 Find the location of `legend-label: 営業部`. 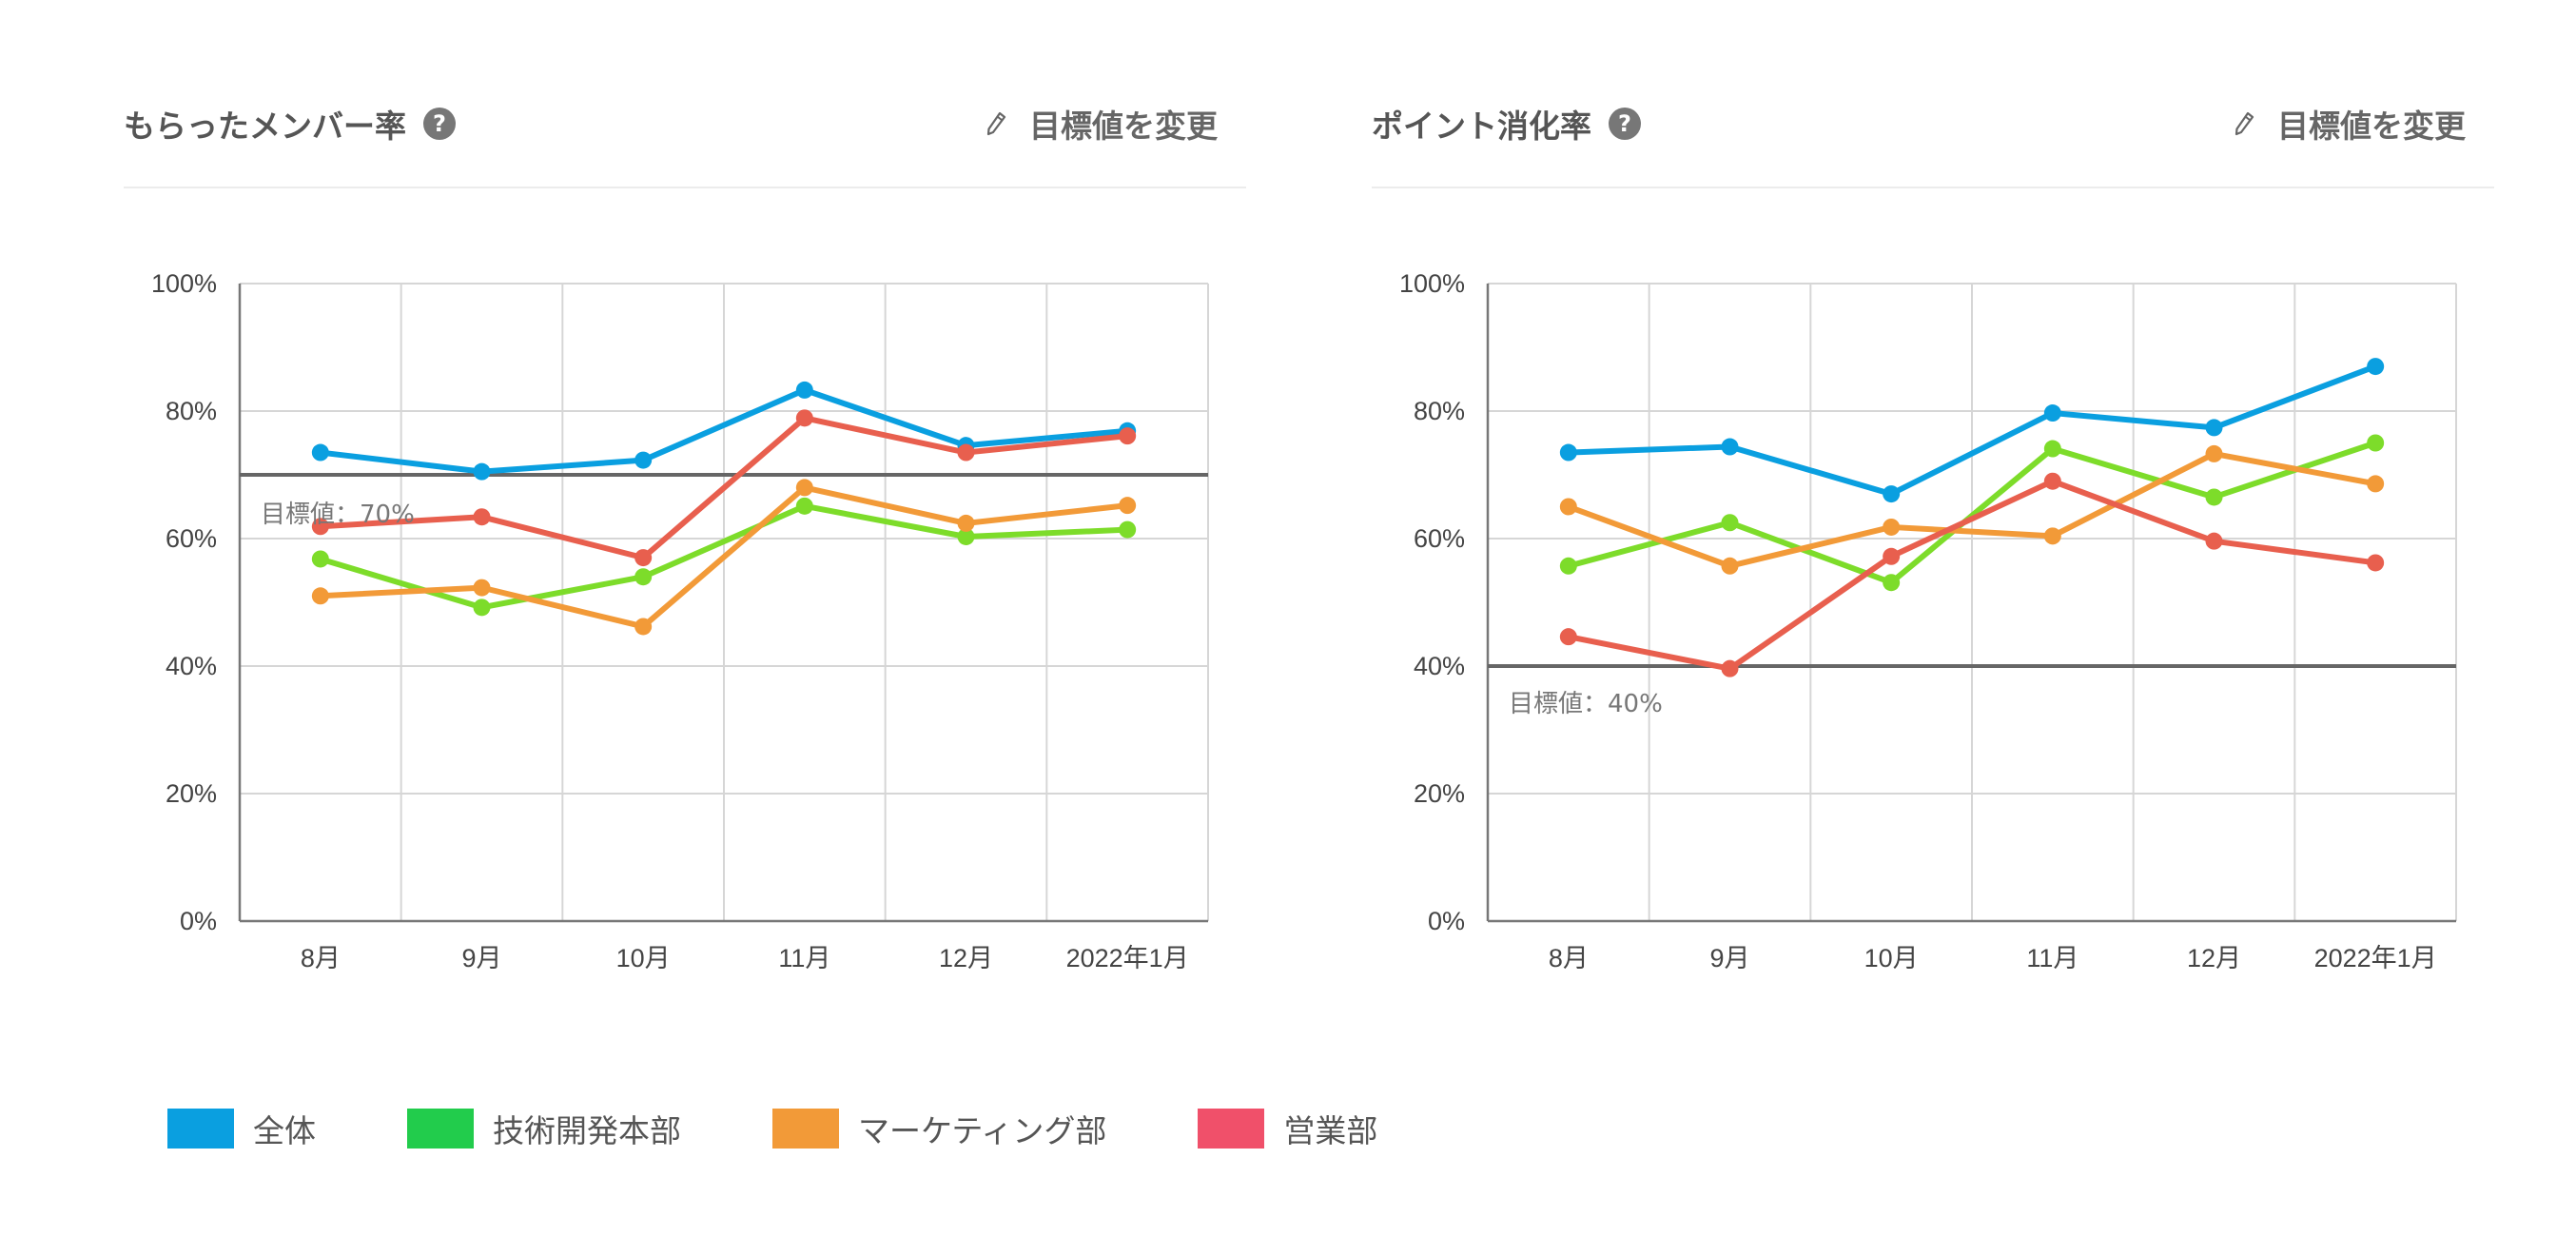

legend-label: 営業部 is located at coordinates (1330, 1130).